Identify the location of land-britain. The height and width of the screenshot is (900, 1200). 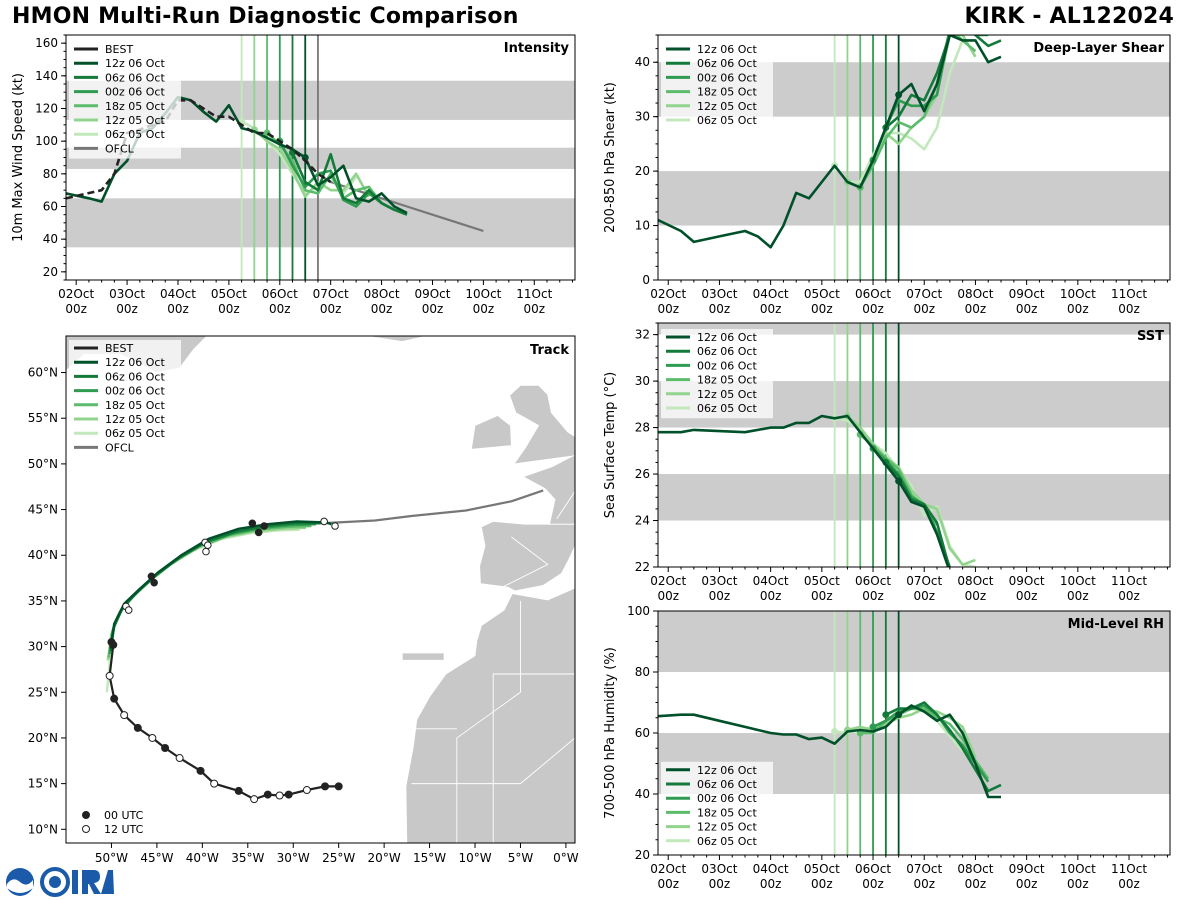
(542, 424).